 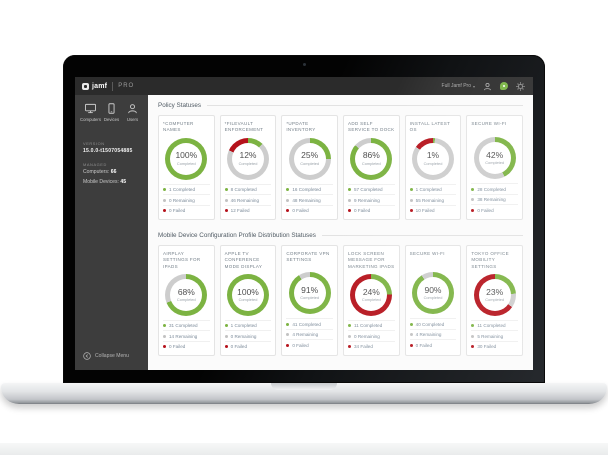 I want to click on completed-stat: 16 Completed, so click(x=309, y=189).